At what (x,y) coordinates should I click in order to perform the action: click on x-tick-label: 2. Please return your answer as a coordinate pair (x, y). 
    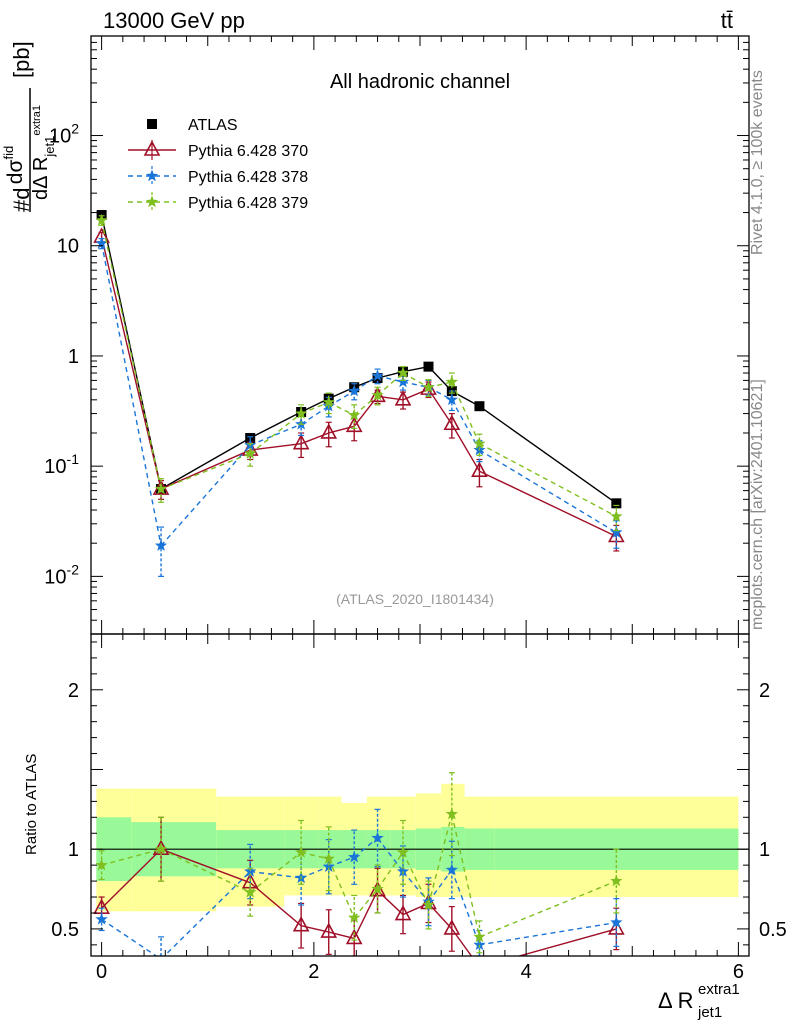
    Looking at the image, I should click on (313, 972).